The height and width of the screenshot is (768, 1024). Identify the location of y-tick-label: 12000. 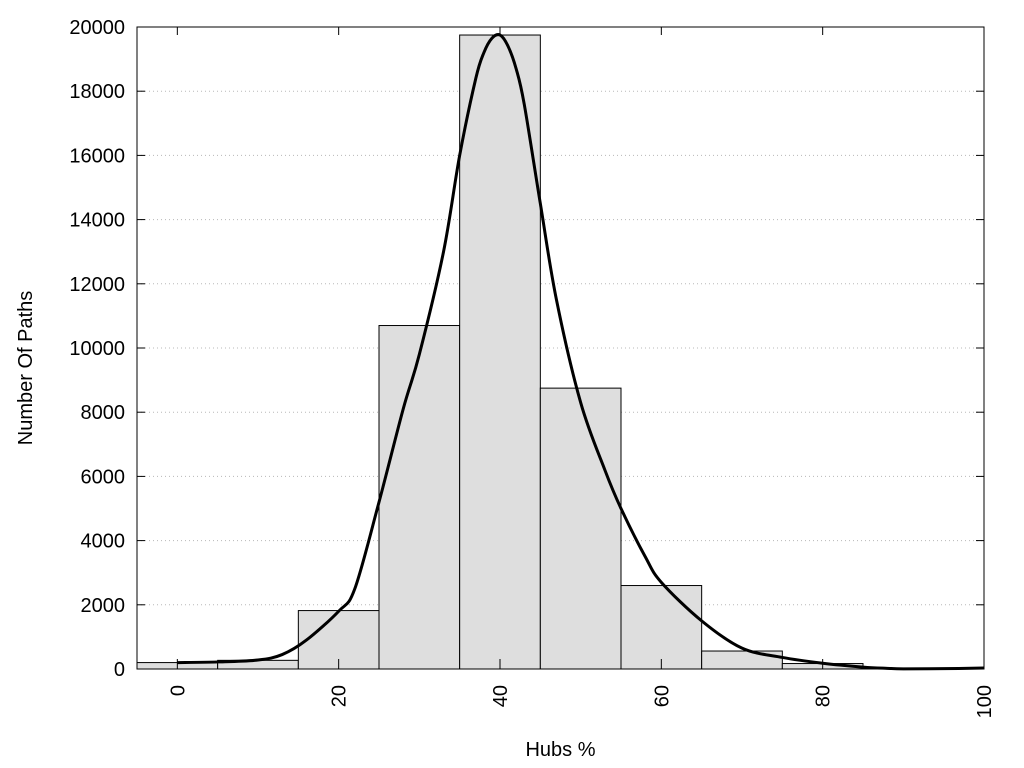
(97, 285).